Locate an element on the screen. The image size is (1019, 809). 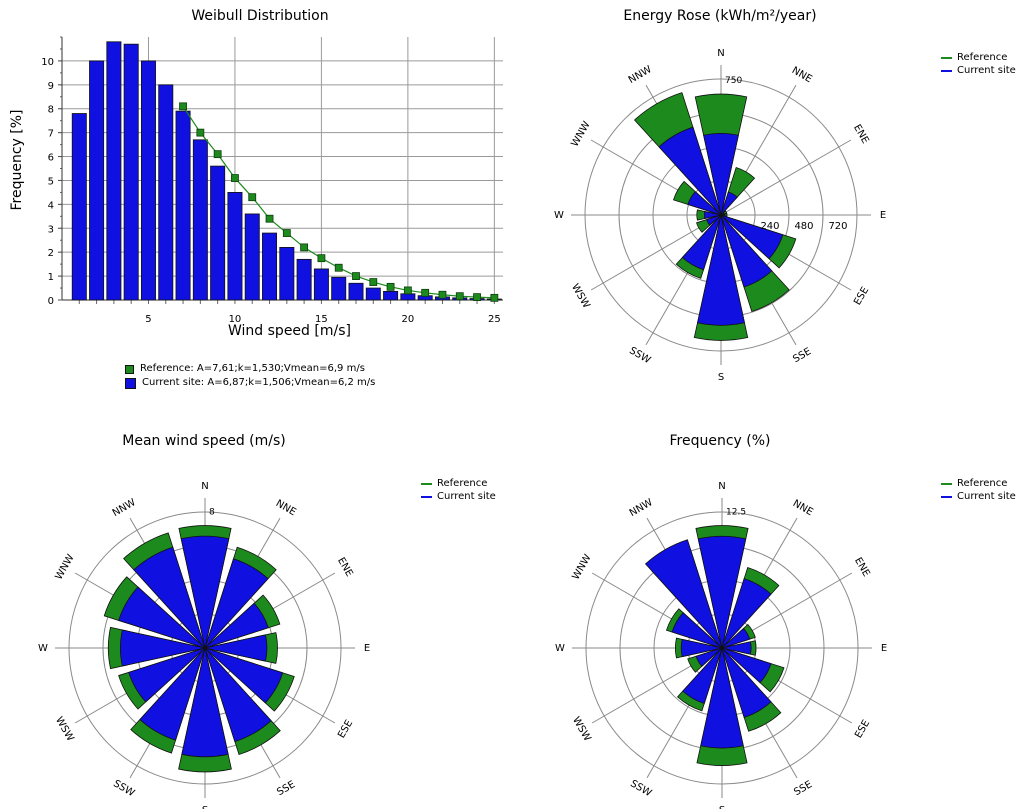
x-tick-label: 20 is located at coordinates (408, 319).